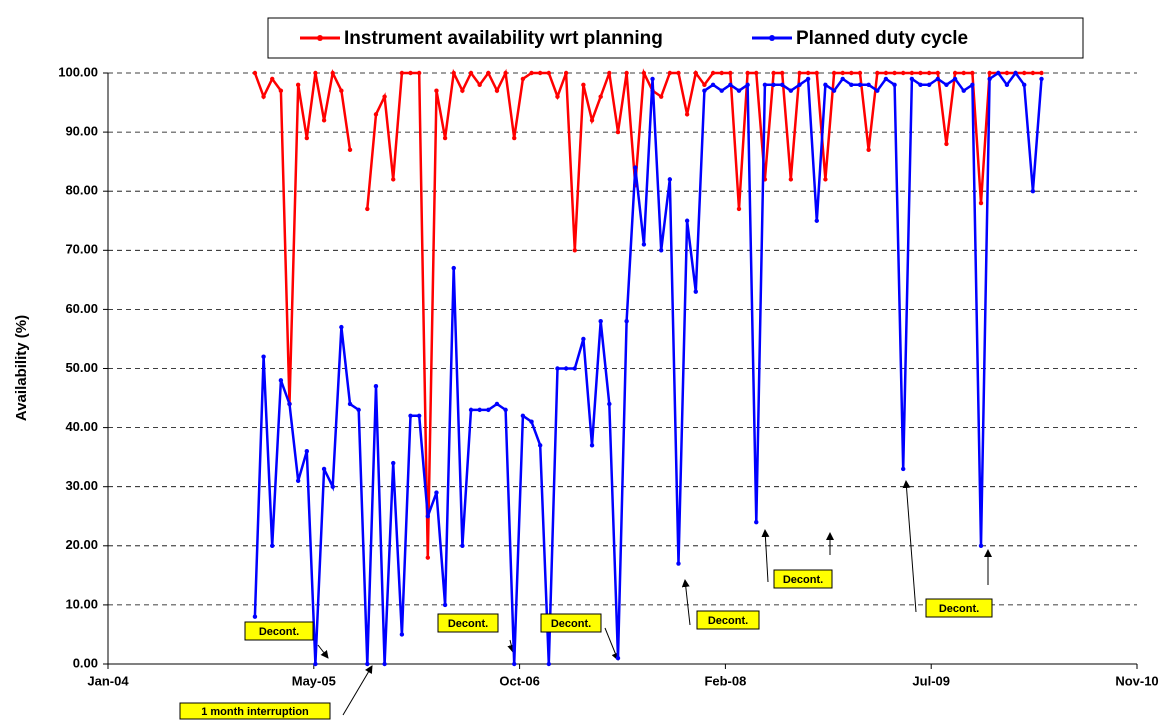 The height and width of the screenshot is (725, 1172). I want to click on legend-label: Instrument availability wrt planning, so click(503, 38).